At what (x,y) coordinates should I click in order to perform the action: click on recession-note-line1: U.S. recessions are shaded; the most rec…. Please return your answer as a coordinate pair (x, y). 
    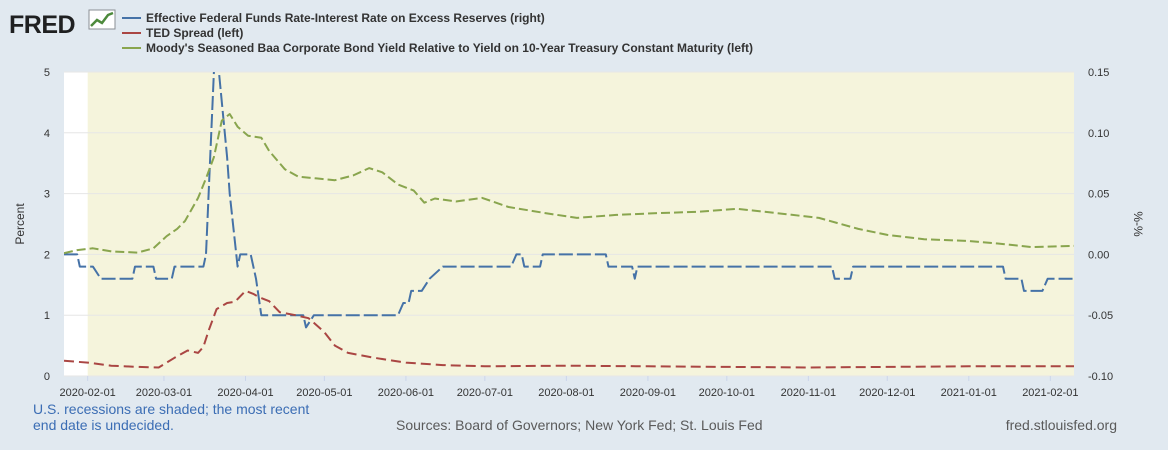
    Looking at the image, I should click on (171, 409).